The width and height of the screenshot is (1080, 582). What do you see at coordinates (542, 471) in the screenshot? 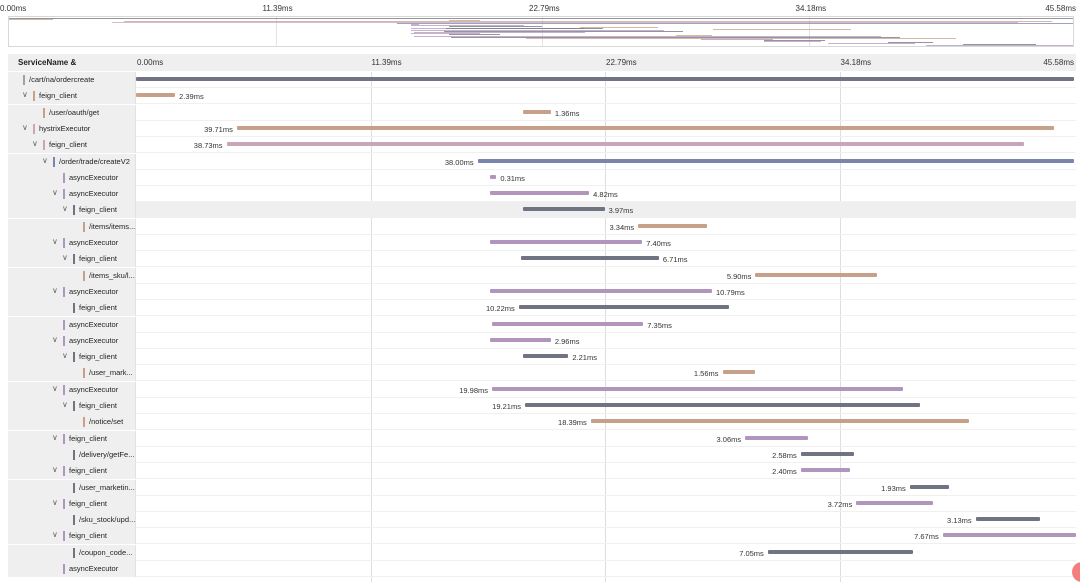
I see `span-row: ∨ feign_client 2.40ms` at bounding box center [542, 471].